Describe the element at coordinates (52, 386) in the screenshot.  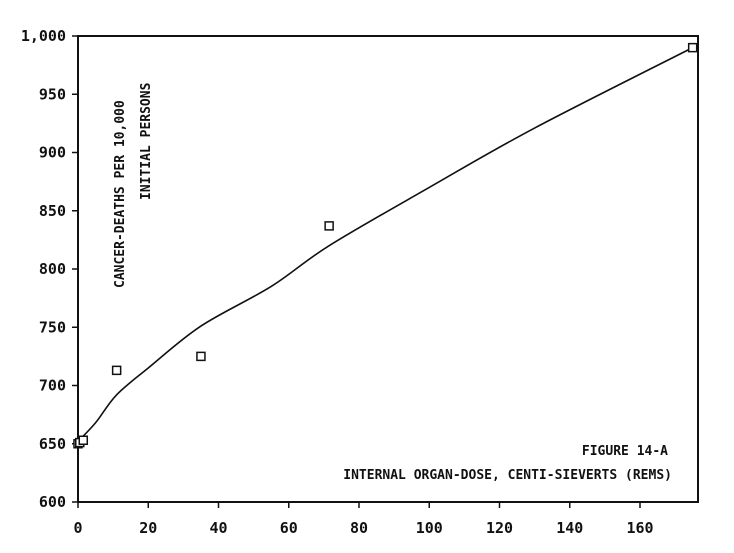
I see `y-tick-label: 700` at that location.